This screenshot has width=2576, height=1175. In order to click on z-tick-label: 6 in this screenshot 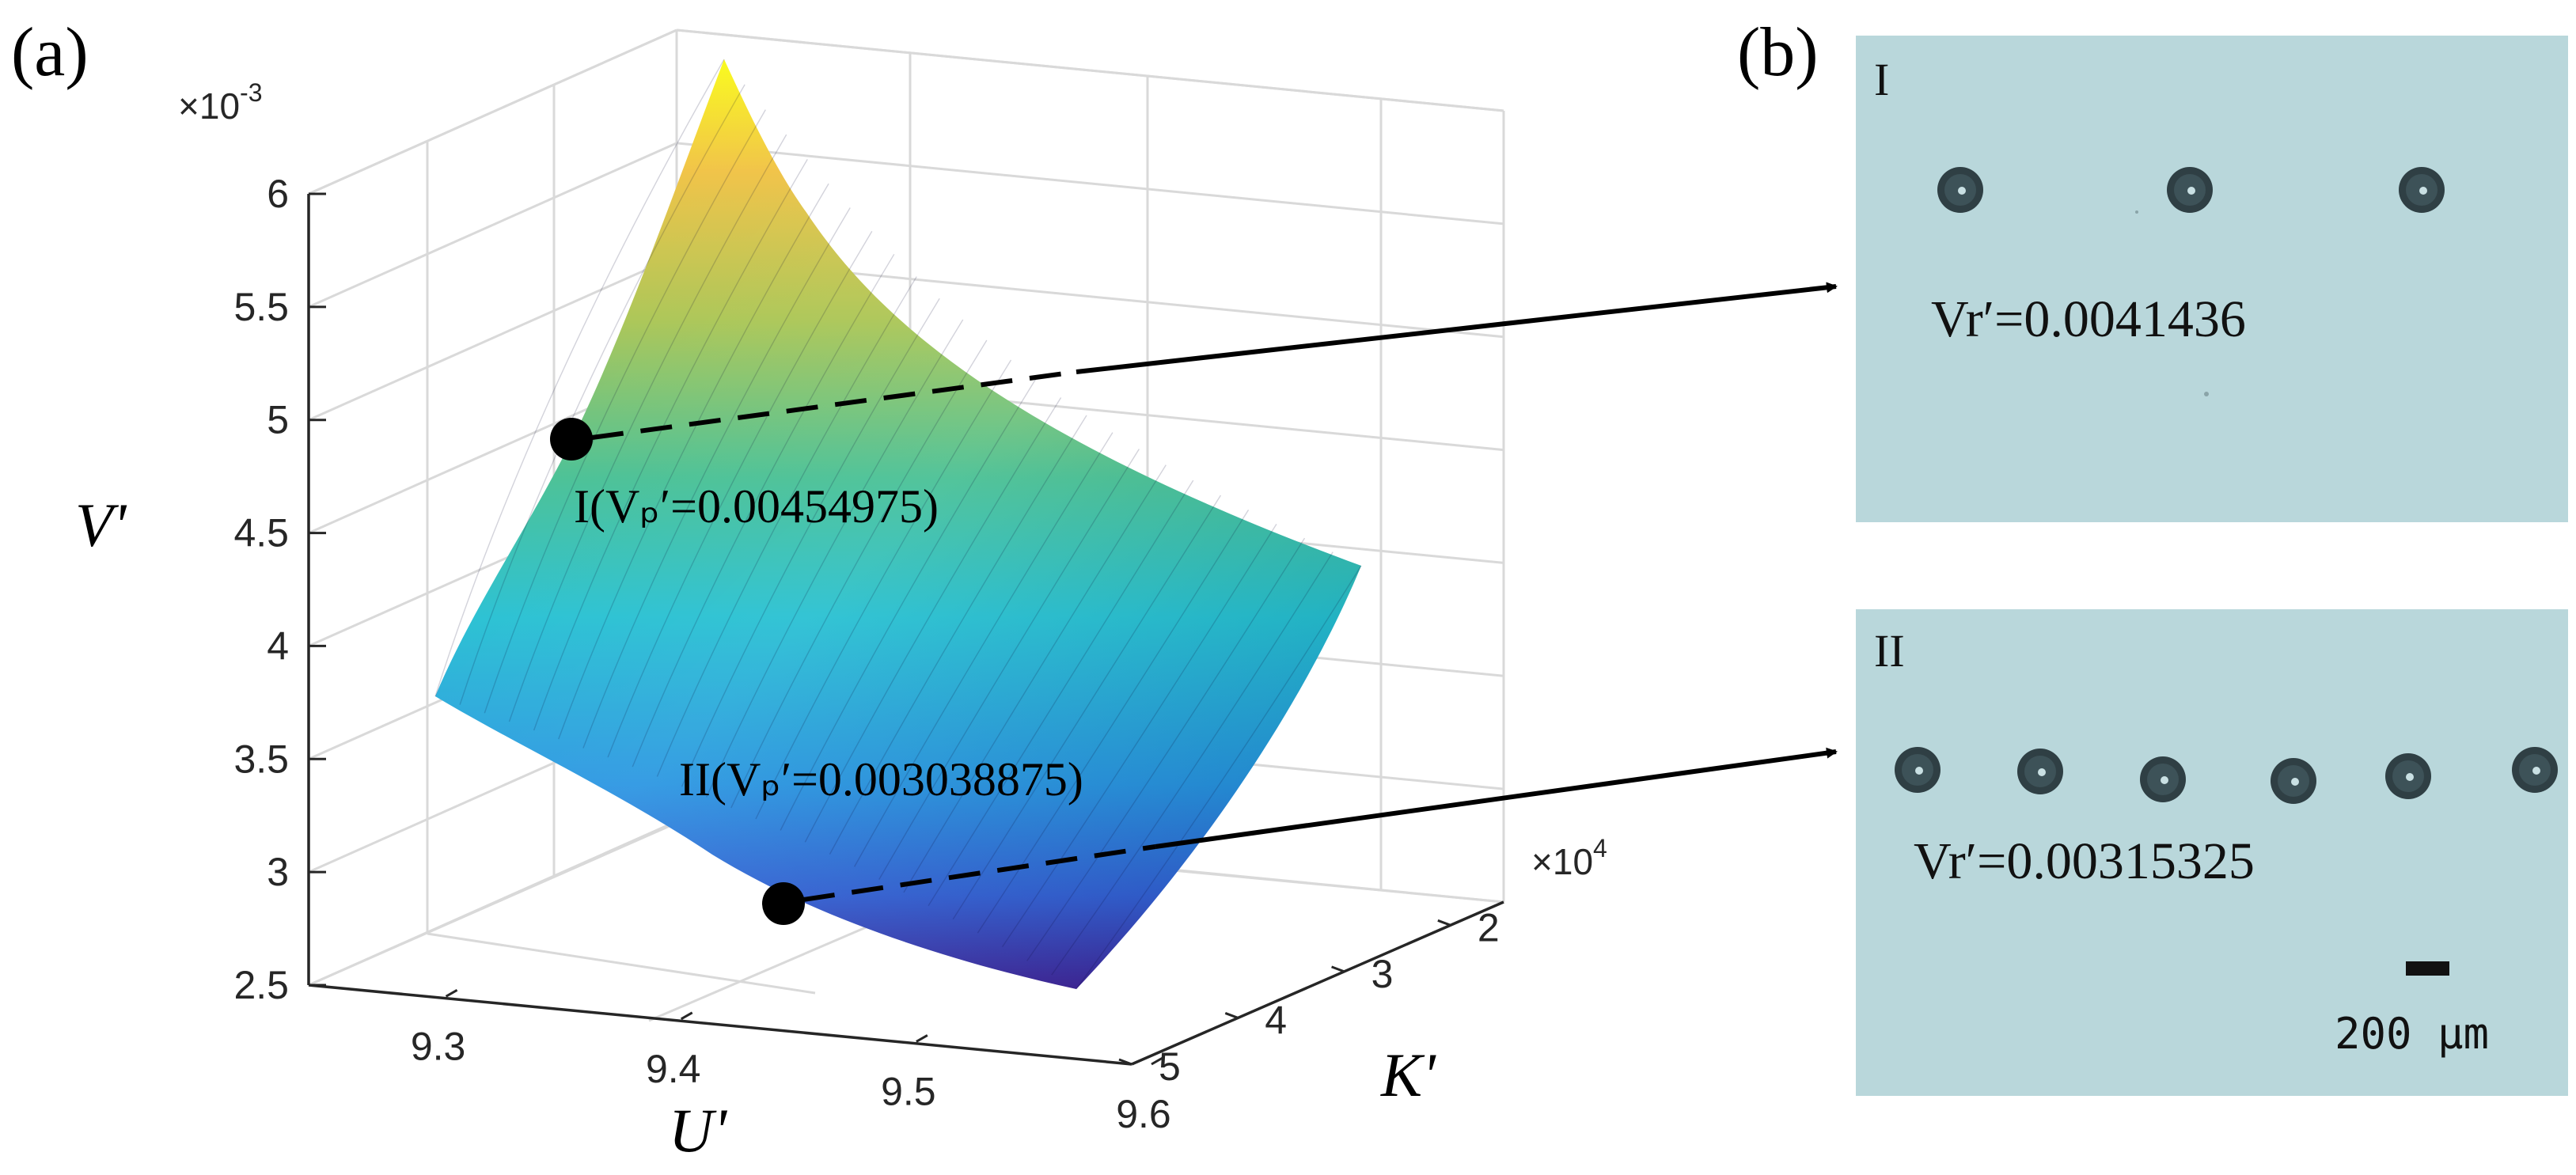, I will do `click(278, 194)`.